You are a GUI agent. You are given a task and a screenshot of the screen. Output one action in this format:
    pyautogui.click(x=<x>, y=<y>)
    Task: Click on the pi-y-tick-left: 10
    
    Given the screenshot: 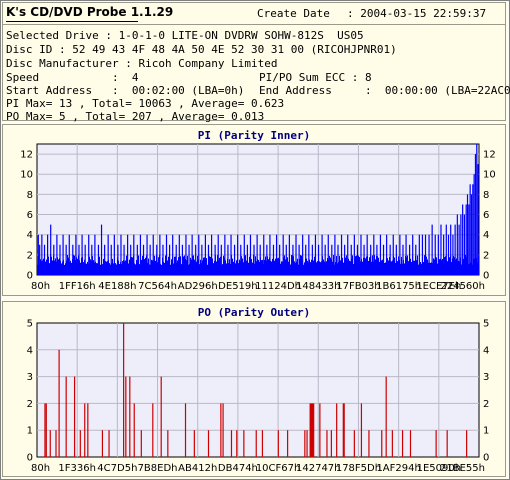 What is the action you would take?
    pyautogui.click(x=26, y=175)
    